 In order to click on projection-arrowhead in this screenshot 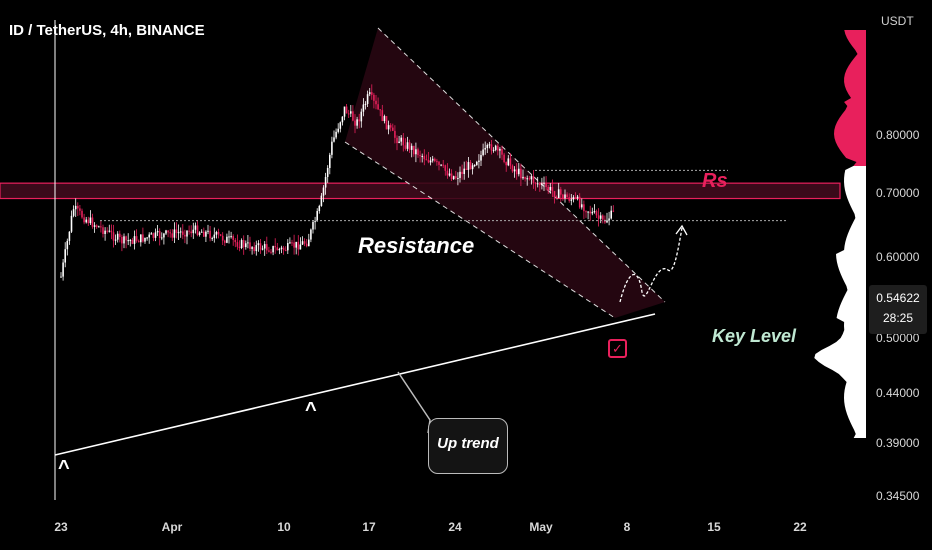, I will do `click(681, 230)`.